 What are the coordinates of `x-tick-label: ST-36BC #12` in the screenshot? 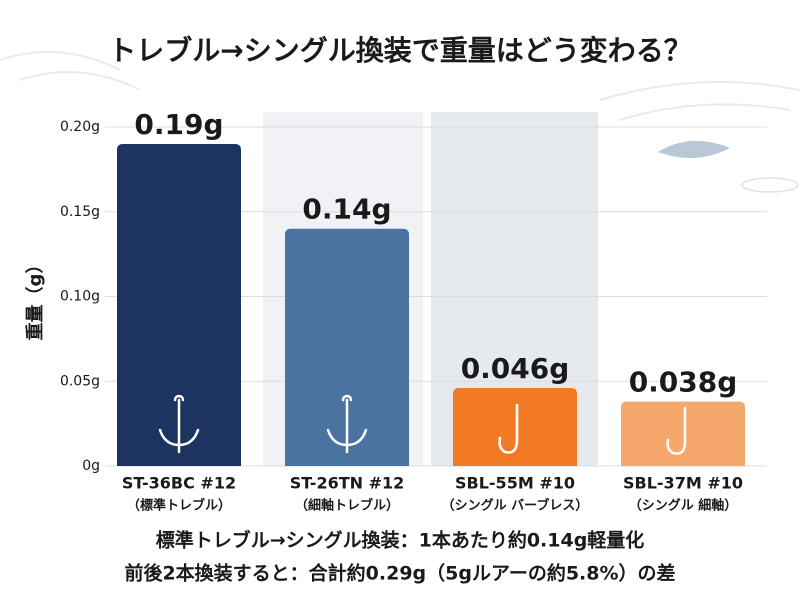 It's located at (179, 483).